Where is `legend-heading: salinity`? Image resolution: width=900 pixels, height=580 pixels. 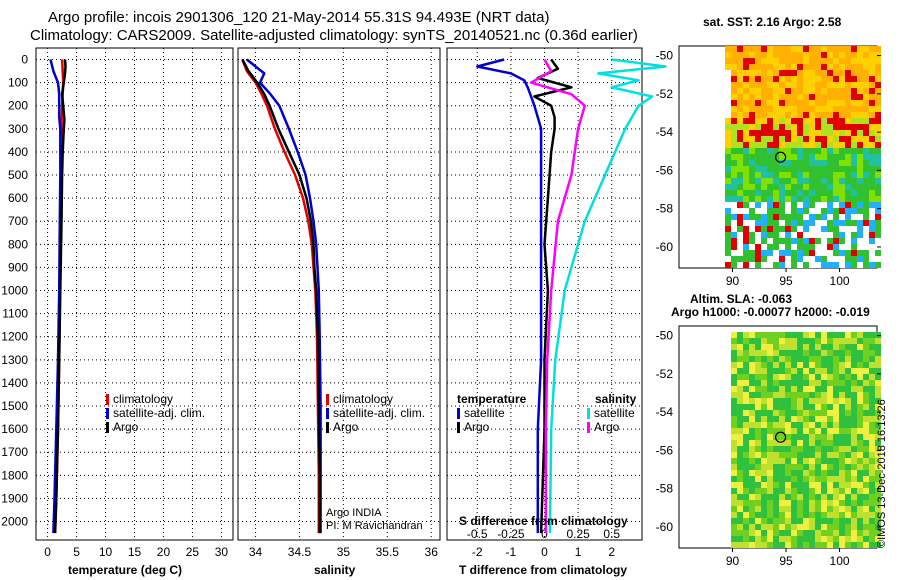
legend-heading: salinity is located at coordinates (616, 399).